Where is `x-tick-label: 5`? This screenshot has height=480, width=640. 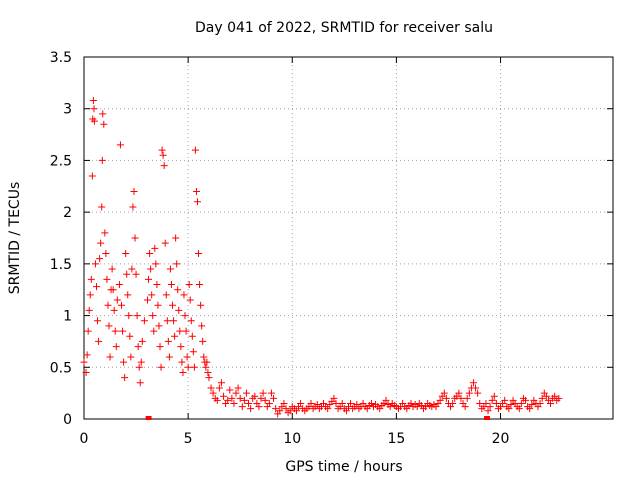 x-tick-label: 5 is located at coordinates (188, 439).